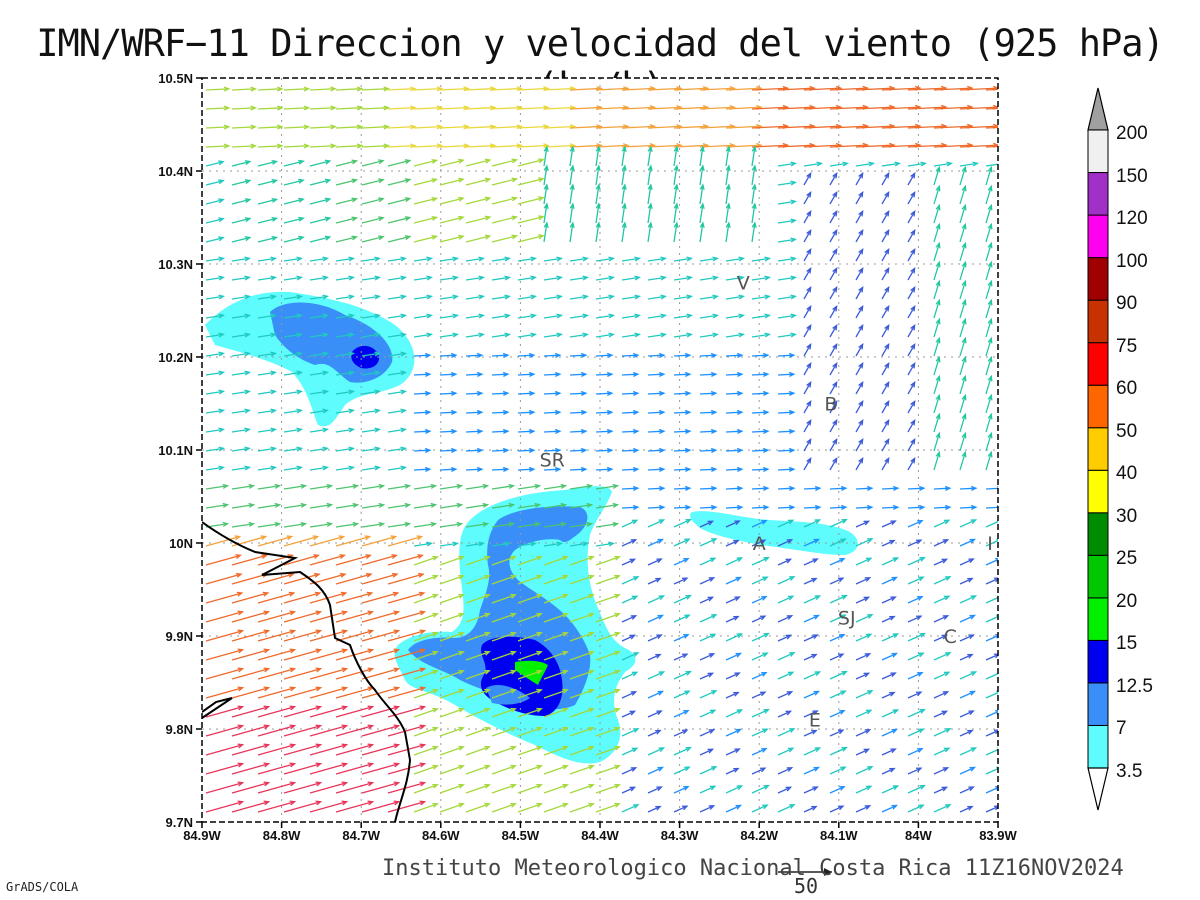  I want to click on colorbar-label: 50, so click(1126, 431).